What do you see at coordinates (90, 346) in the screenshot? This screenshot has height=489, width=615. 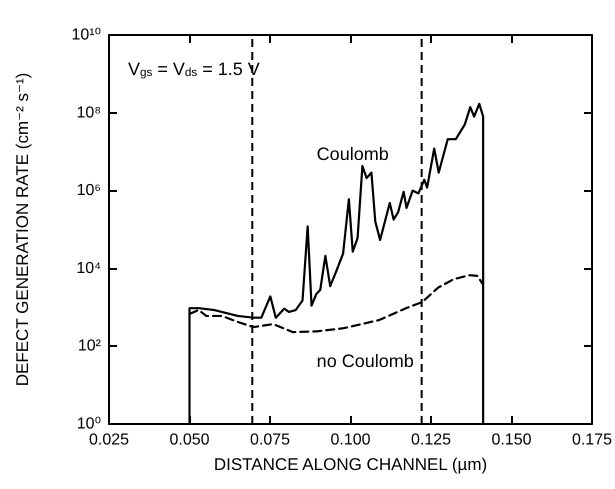 I see `y-tick-label: 10²` at bounding box center [90, 346].